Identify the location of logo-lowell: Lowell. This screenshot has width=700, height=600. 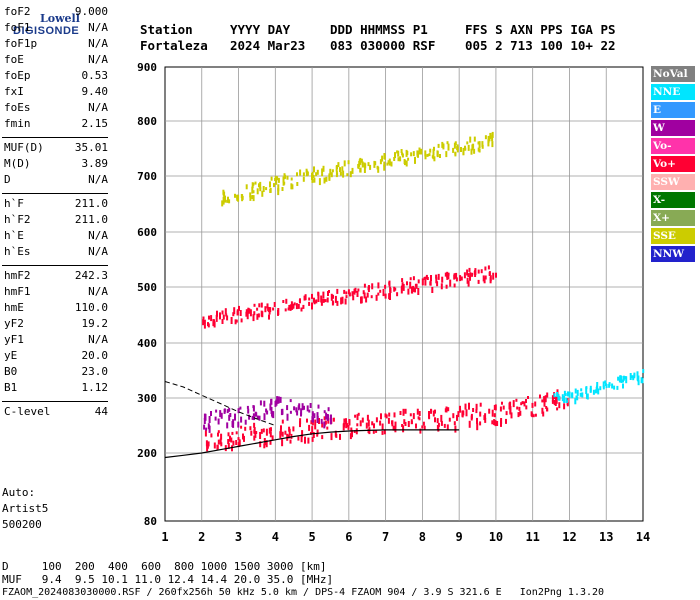
(60, 18).